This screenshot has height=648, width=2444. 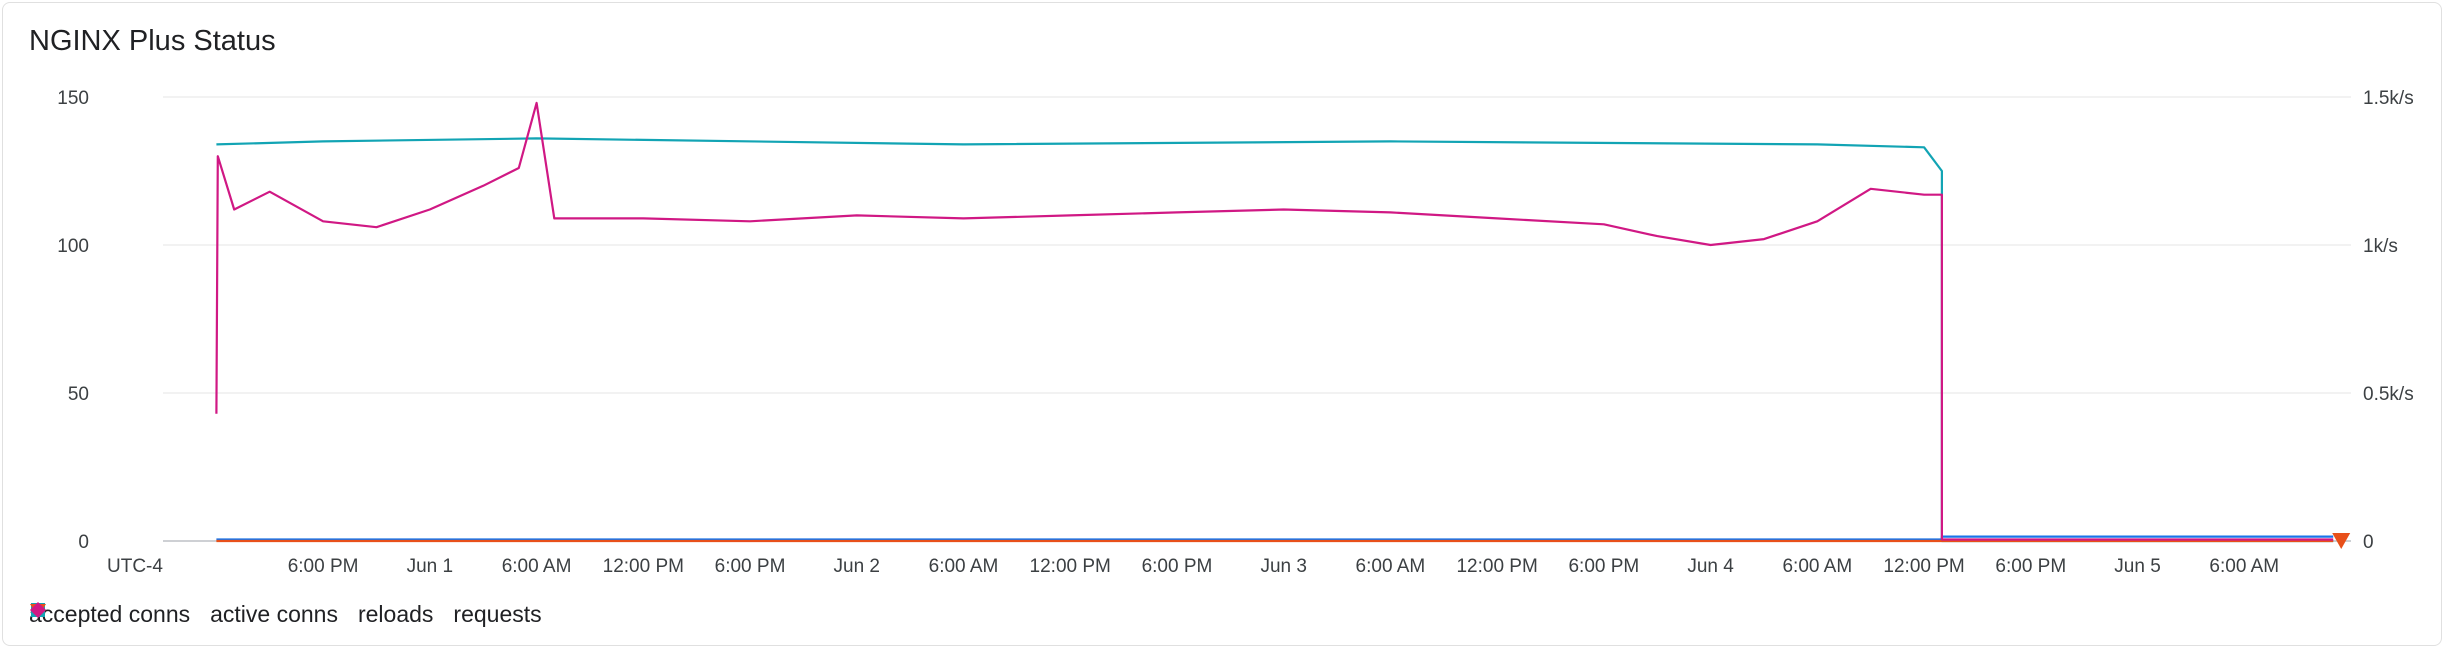 What do you see at coordinates (2137, 566) in the screenshot?
I see `x-tick-label: Jun 5` at bounding box center [2137, 566].